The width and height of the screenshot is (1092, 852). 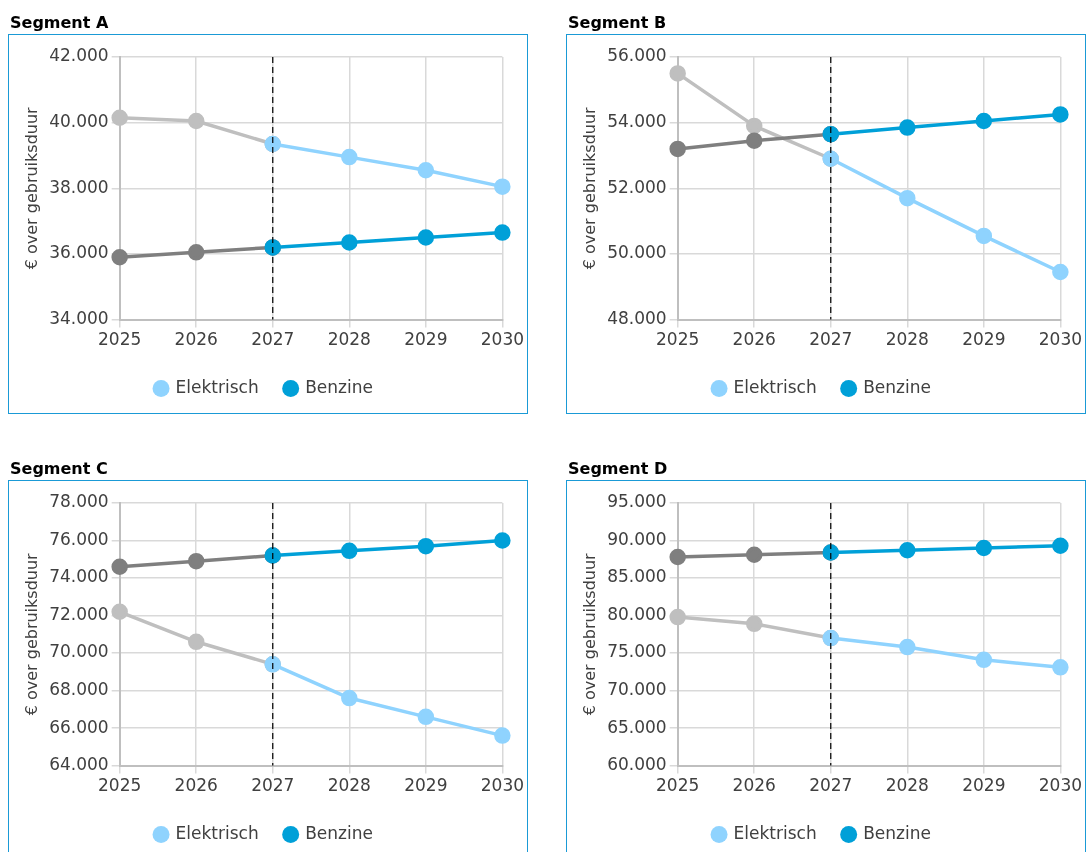 What do you see at coordinates (79, 538) in the screenshot?
I see `y-tick-label: 76.000` at bounding box center [79, 538].